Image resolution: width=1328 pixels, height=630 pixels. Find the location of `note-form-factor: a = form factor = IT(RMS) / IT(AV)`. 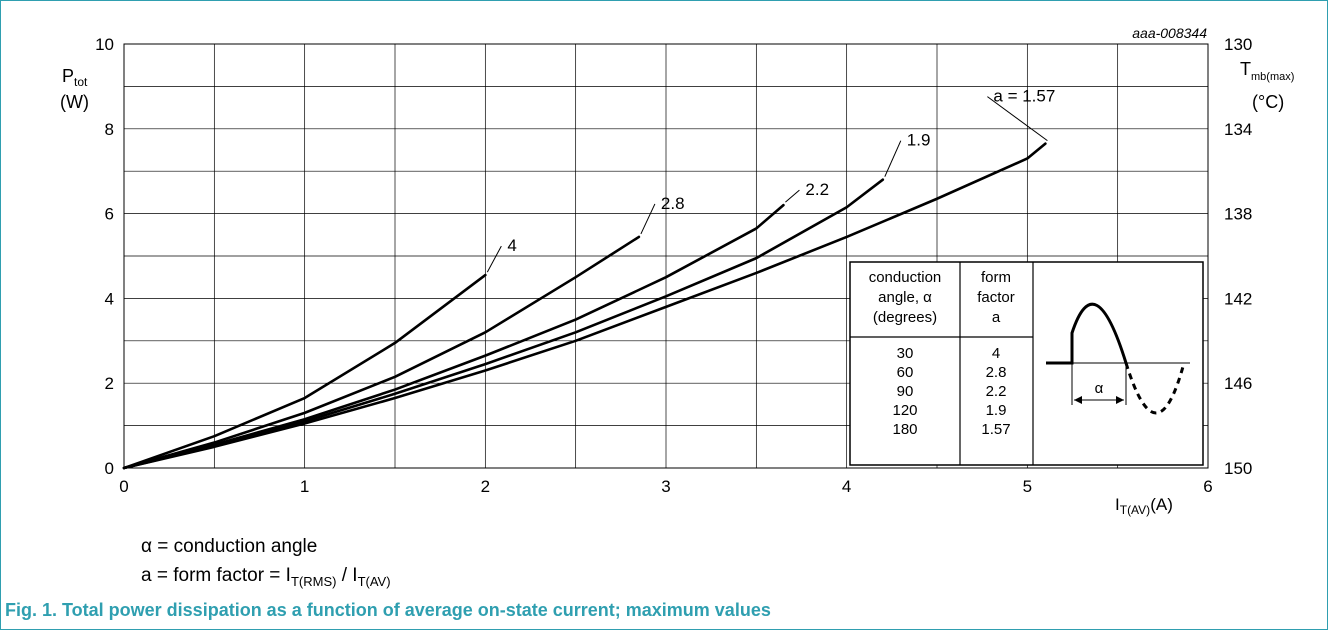

note-form-factor: a = form factor = IT(RMS) / IT(AV) is located at coordinates (266, 577).